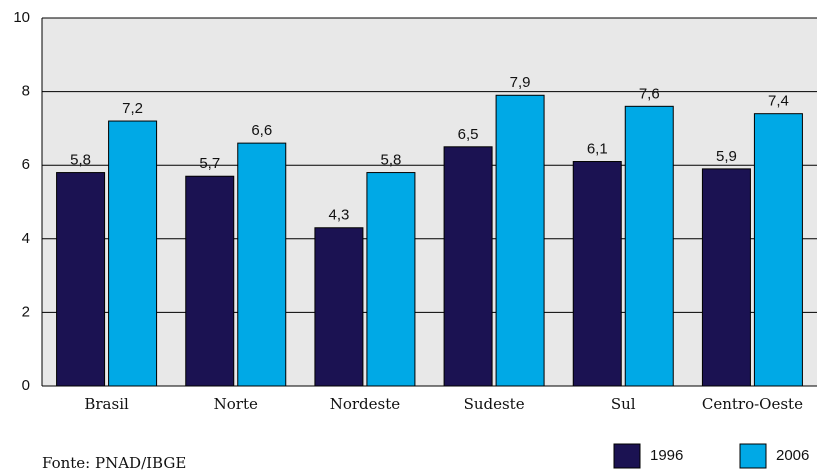  What do you see at coordinates (365, 404) in the screenshot?
I see `x-tick-label: Nordeste` at bounding box center [365, 404].